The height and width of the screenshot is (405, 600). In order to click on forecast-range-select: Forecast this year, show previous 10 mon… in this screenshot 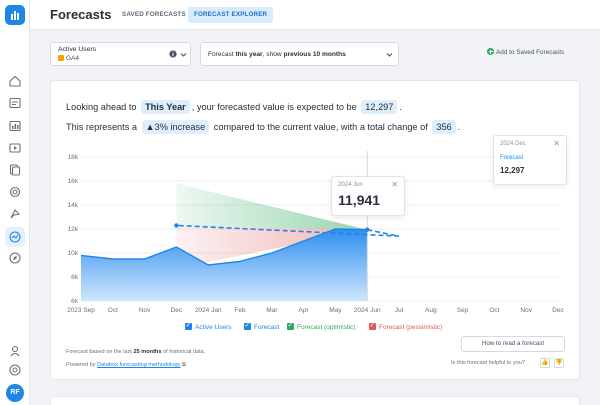, I will do `click(299, 54)`.